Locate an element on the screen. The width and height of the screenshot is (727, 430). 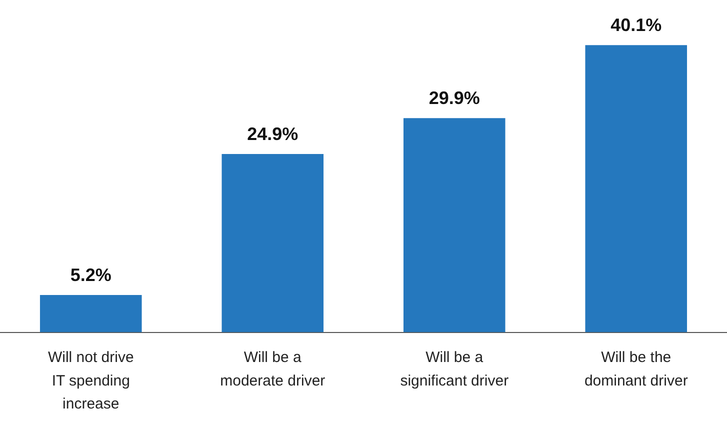
x-tick-label: Will be a moderate driver is located at coordinates (273, 369).